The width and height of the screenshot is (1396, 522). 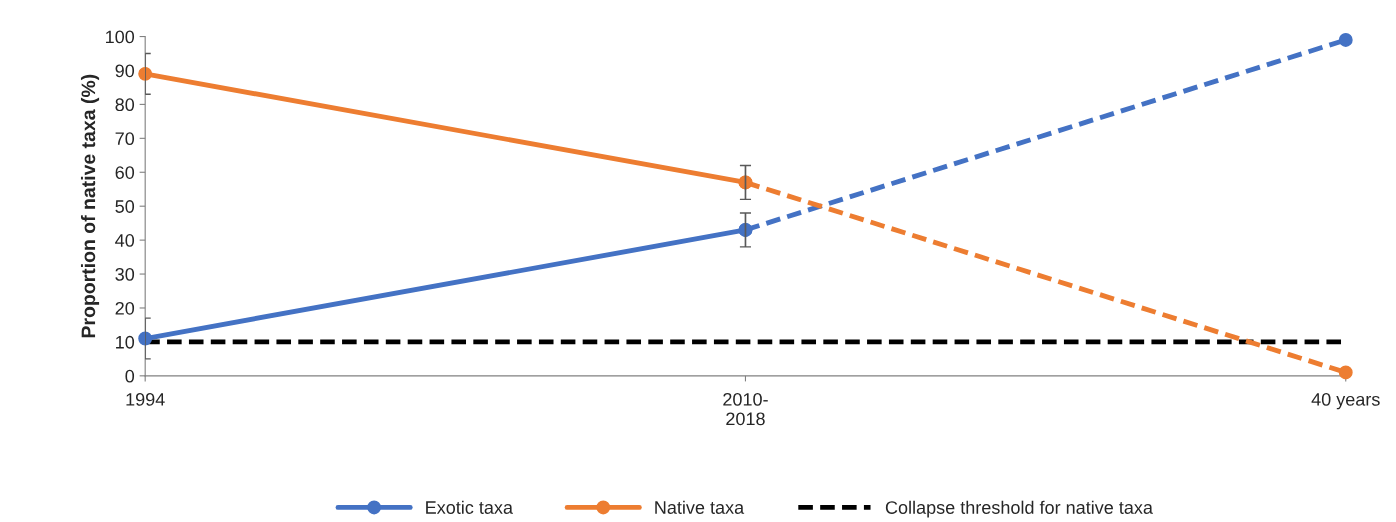 What do you see at coordinates (1019, 509) in the screenshot?
I see `legend-label: Collapse threshold for native taxa` at bounding box center [1019, 509].